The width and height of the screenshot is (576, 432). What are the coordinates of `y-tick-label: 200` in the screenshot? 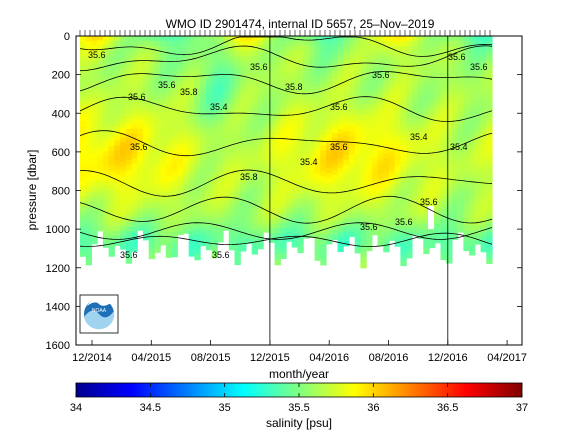 It's located at (61, 76).